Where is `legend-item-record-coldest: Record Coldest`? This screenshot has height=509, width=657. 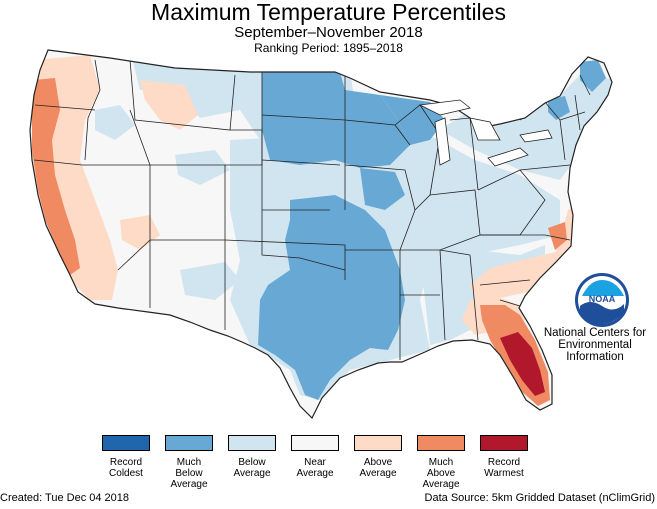
legend-item-record-coldest: Record Coldest is located at coordinates (126, 457).